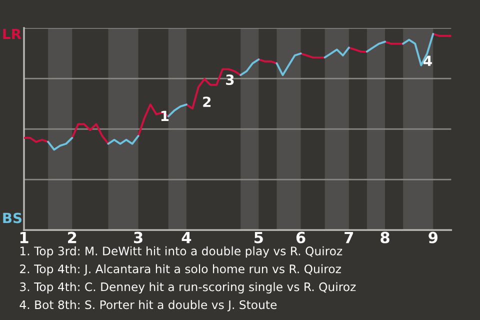 The image size is (480, 320). Describe the element at coordinates (12, 218) in the screenshot. I see `text: BS` at that location.